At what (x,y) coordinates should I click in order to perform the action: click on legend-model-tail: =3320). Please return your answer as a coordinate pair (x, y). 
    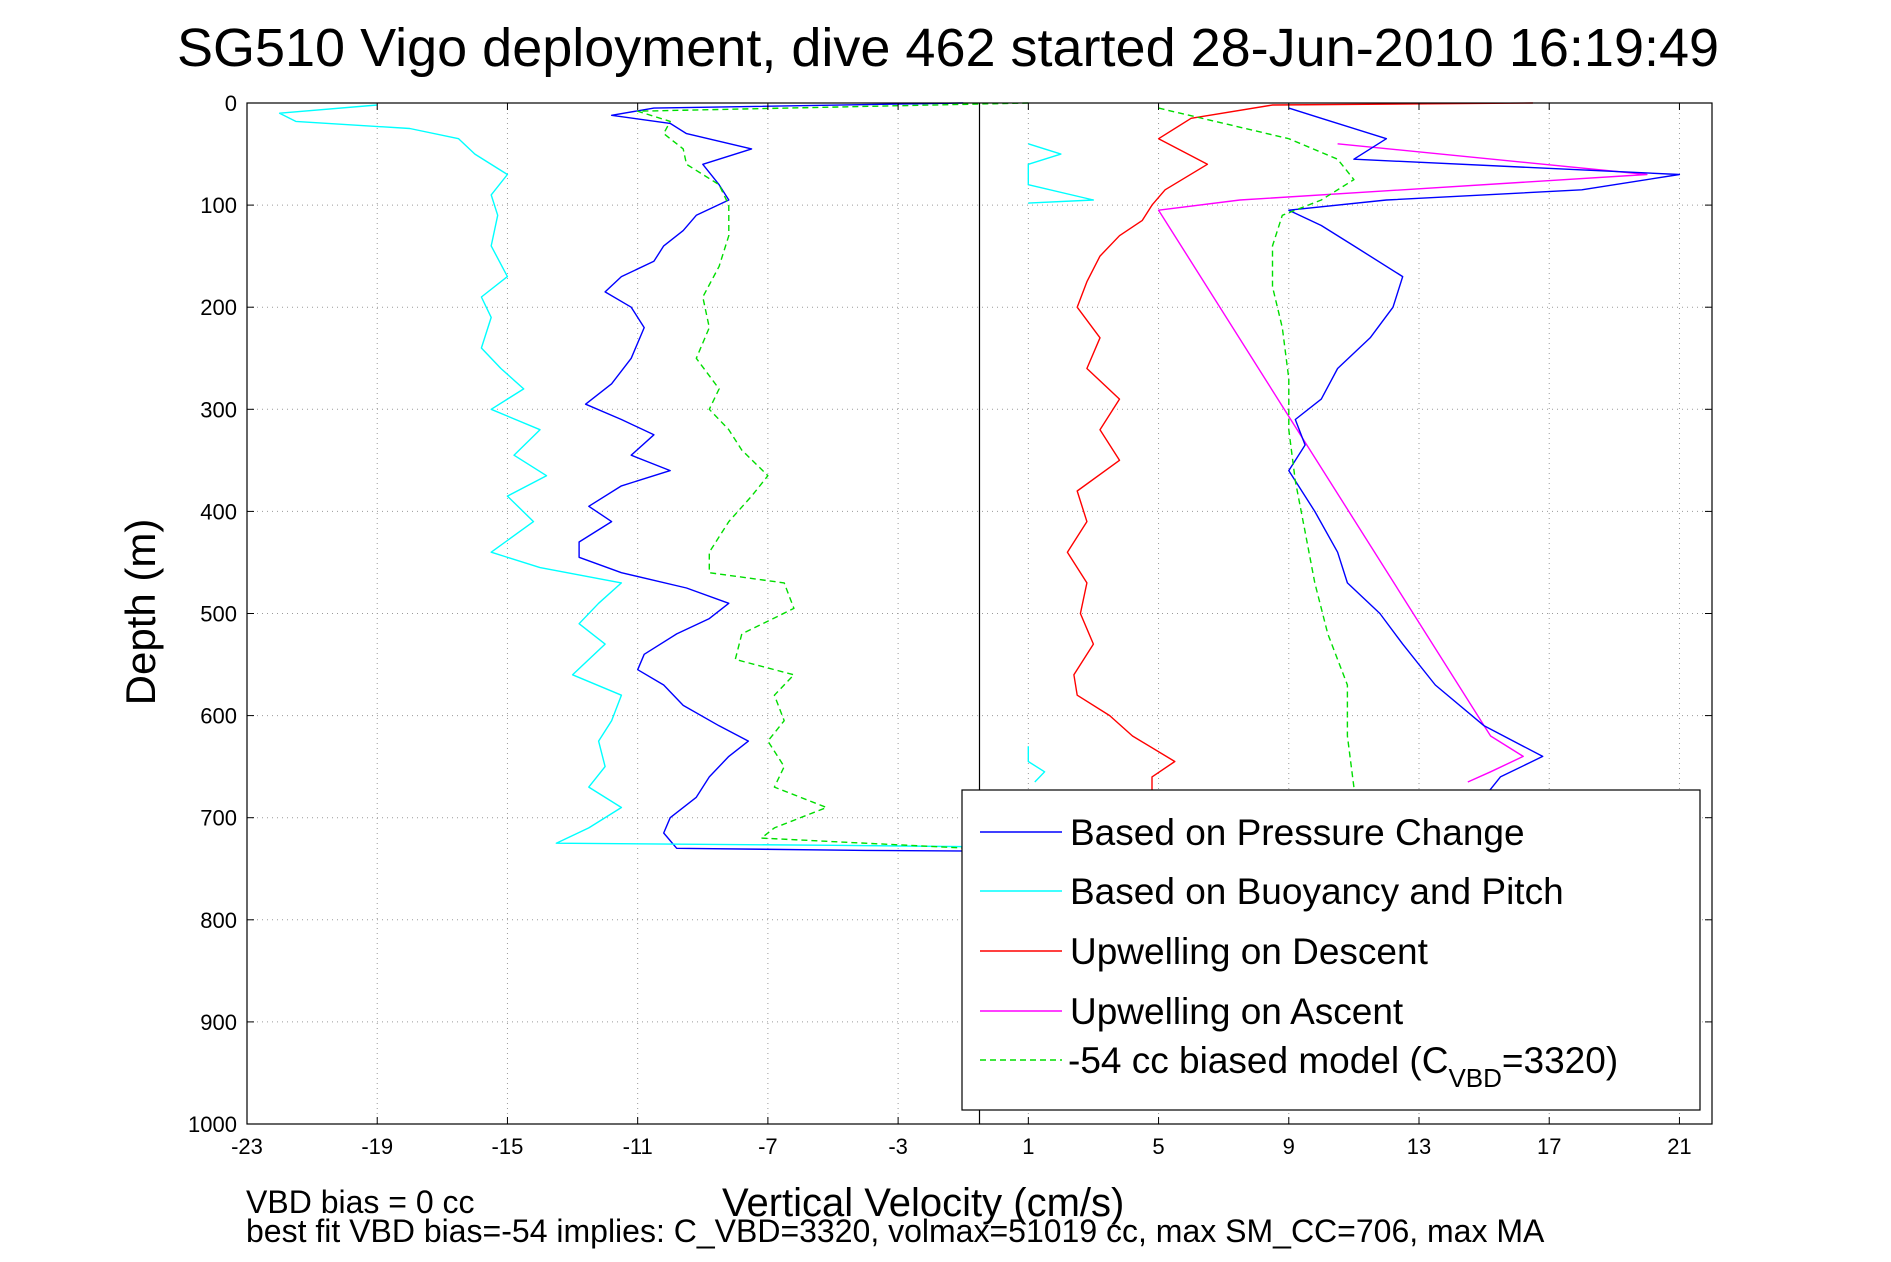
    Looking at the image, I should click on (1560, 1060).